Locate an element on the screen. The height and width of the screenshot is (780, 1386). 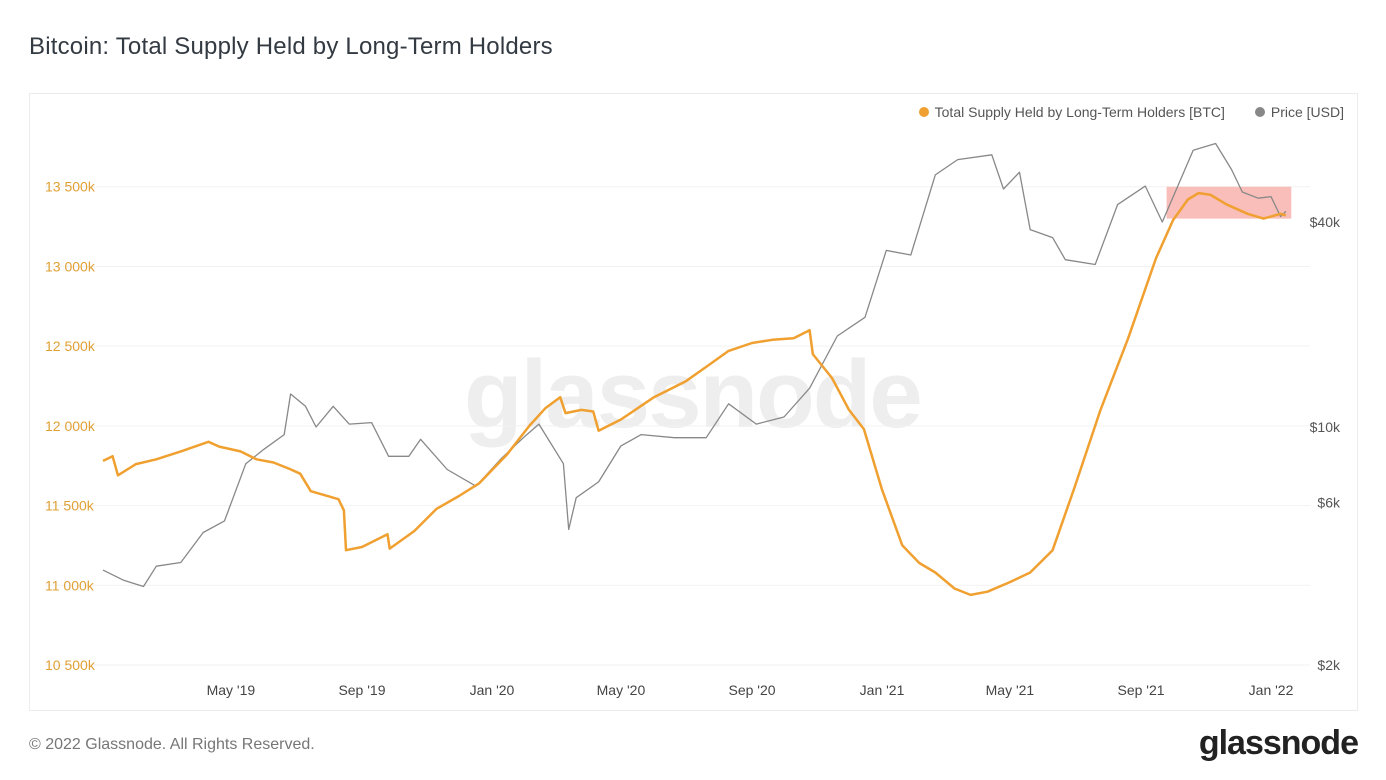
right-tick-label: $40k is located at coordinates (1325, 222).